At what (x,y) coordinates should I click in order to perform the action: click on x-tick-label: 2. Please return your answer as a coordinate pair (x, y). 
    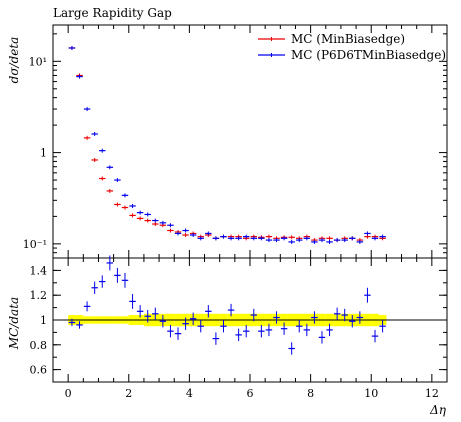
    Looking at the image, I should click on (128, 393).